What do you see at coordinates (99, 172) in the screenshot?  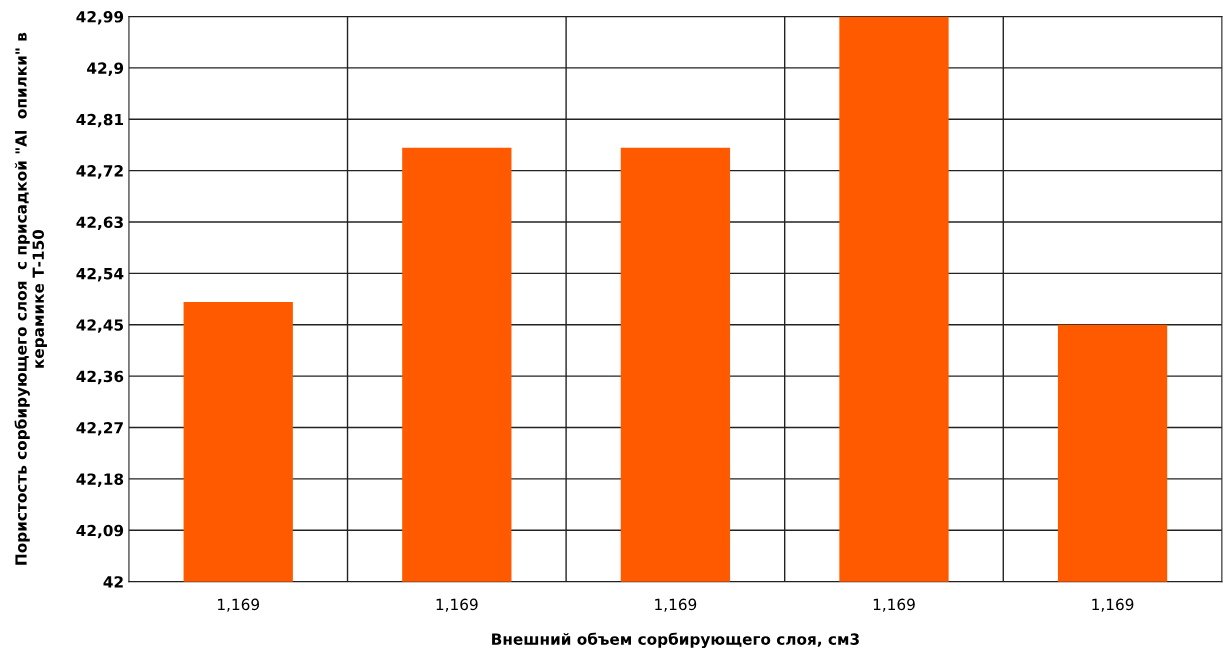 I see `y-tick-label: 42,72` at bounding box center [99, 172].